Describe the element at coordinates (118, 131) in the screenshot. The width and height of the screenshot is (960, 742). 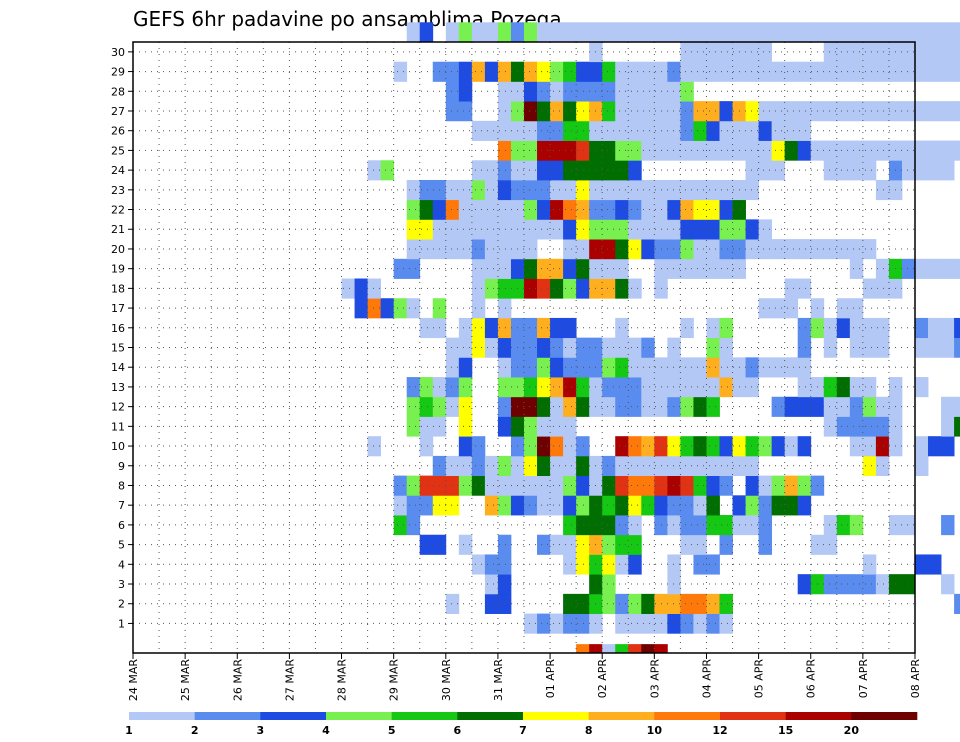
I see `y-tick-label: 26` at that location.